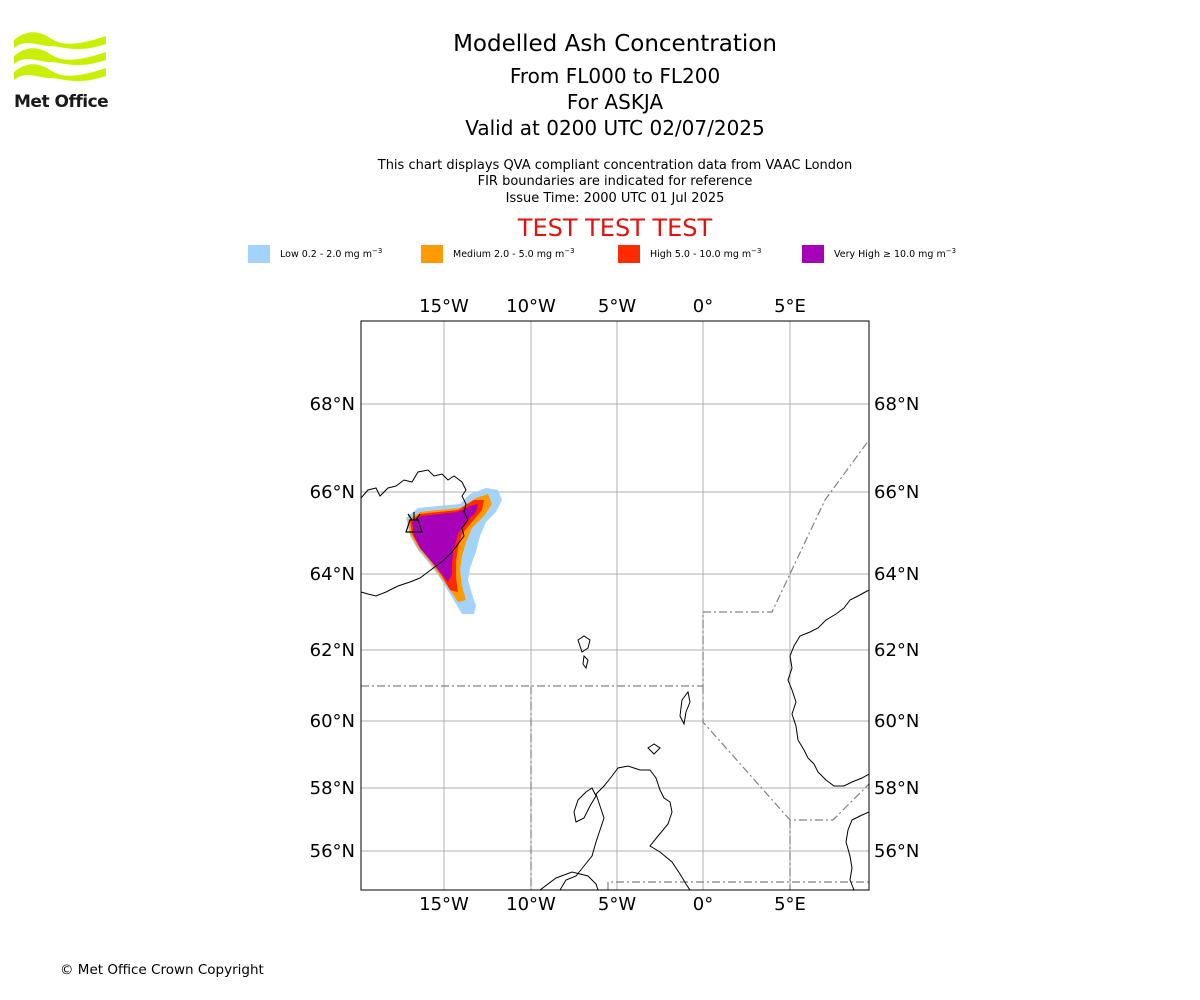 This screenshot has width=1200, height=1000. What do you see at coordinates (615, 44) in the screenshot?
I see `chart-title: Modelled Ash Concentration` at bounding box center [615, 44].